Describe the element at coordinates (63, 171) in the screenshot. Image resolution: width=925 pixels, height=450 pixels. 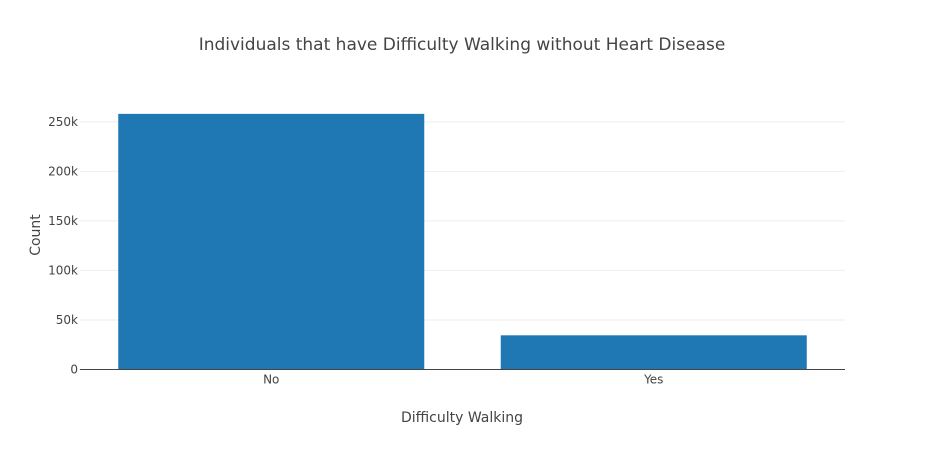
I see `y-tick-label: 200k` at that location.